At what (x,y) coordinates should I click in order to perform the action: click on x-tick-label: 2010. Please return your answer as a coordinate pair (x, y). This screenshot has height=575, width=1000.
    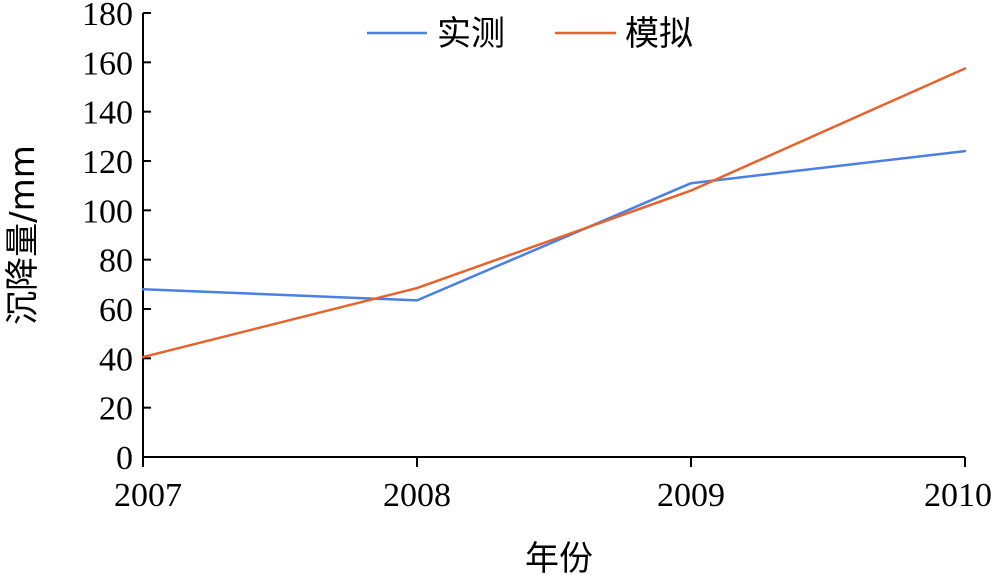
    Looking at the image, I should click on (958, 495).